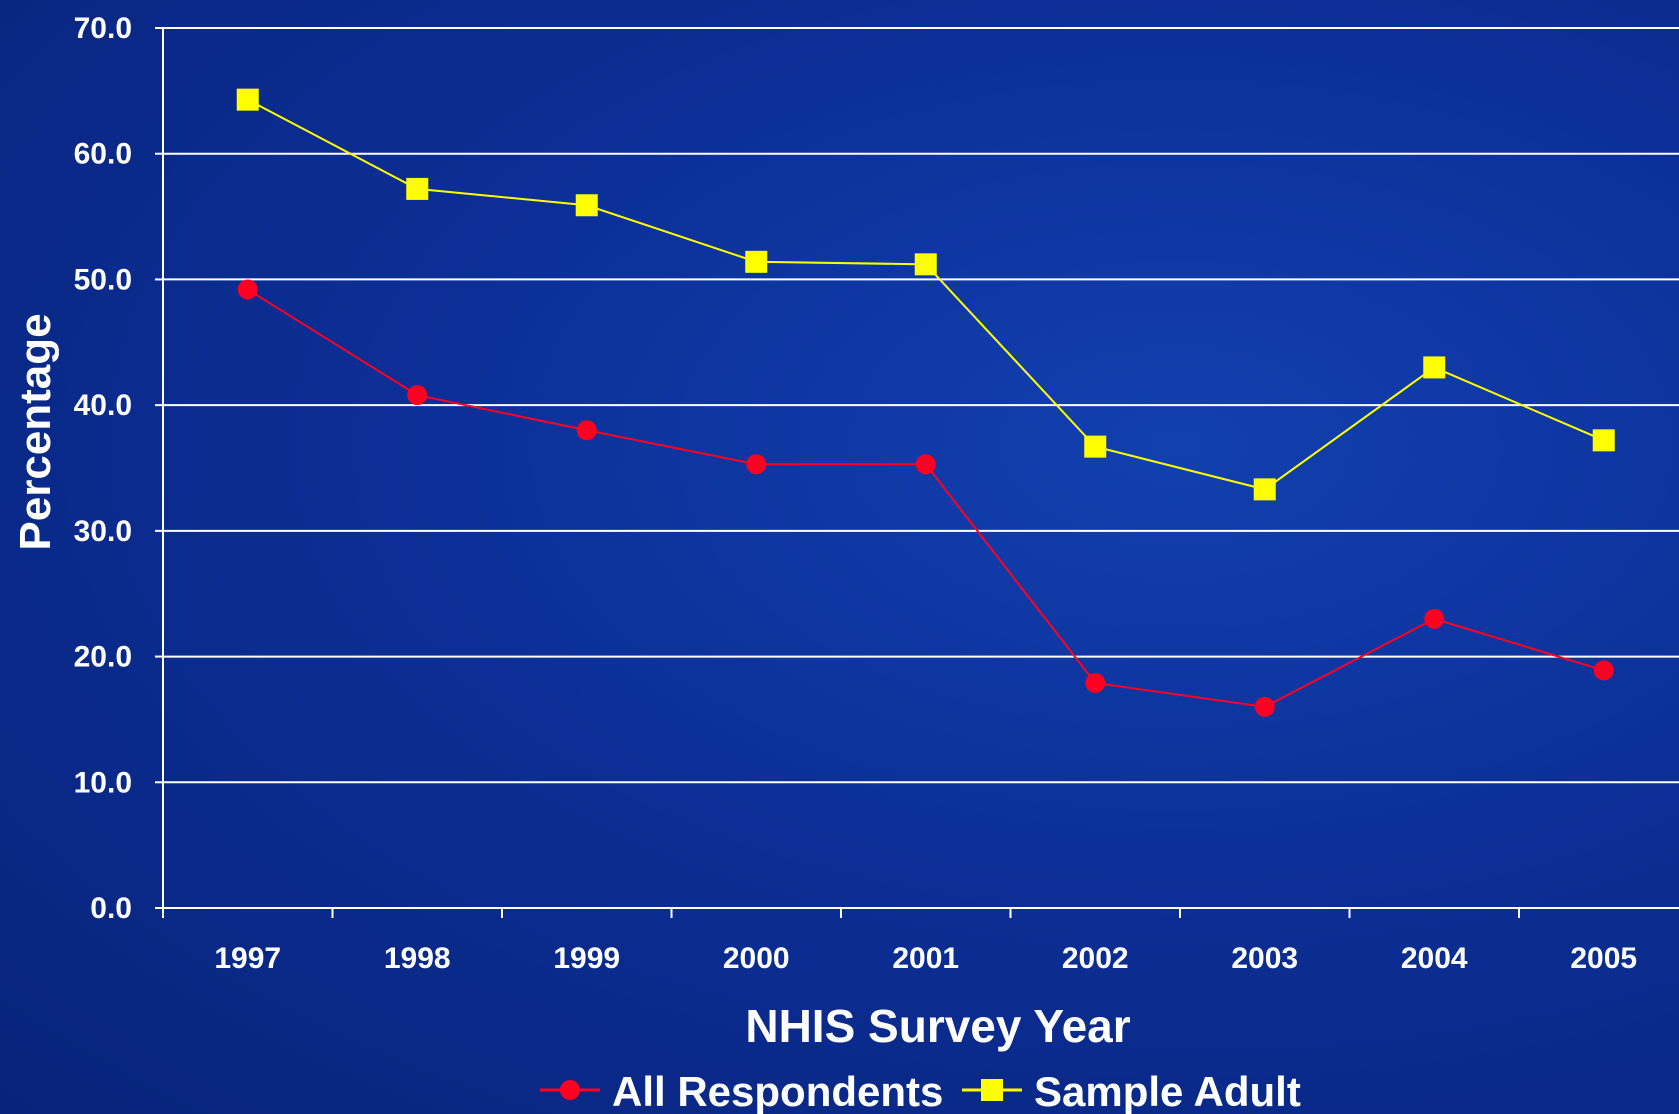  Describe the element at coordinates (937, 1026) in the screenshot. I see `x-axis-title: NHIS Survey Year` at that location.